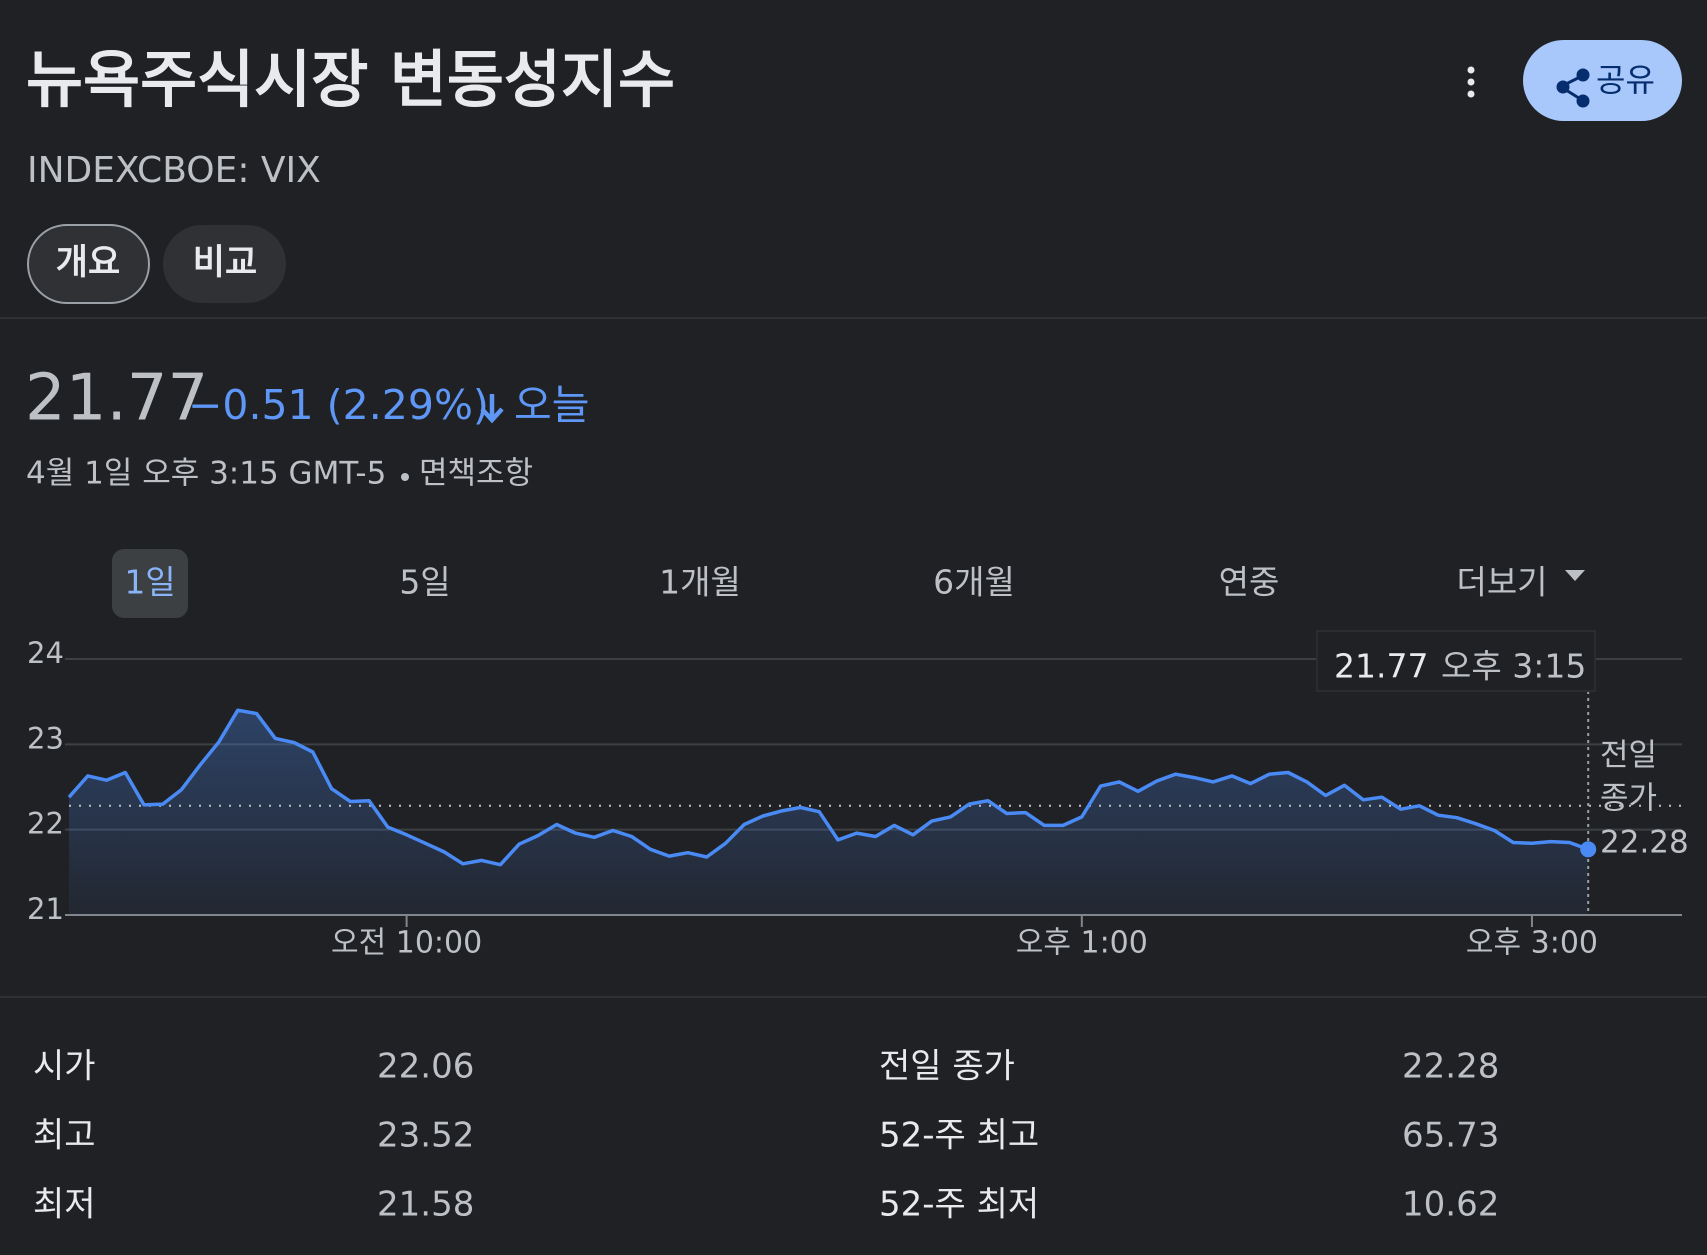  I want to click on tab-compare: 비교, so click(224, 264).